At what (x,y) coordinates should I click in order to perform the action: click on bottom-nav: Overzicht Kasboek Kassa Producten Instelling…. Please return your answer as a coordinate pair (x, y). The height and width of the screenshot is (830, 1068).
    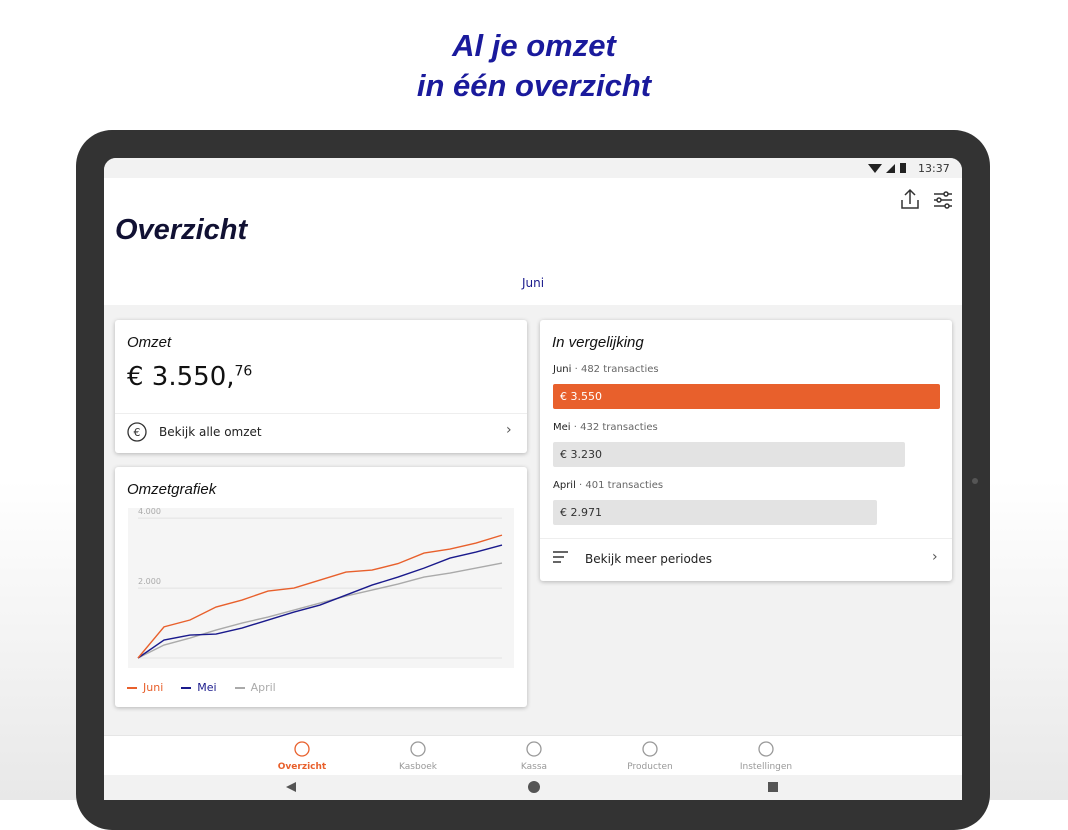
    Looking at the image, I should click on (533, 755).